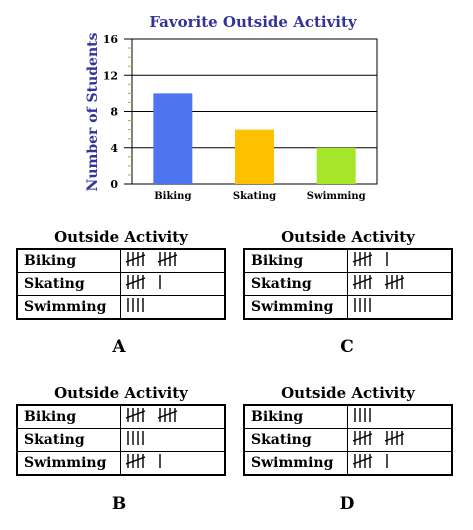 The image size is (473, 530). Describe the element at coordinates (119, 504) in the screenshot. I see `option-b-letter: B` at that location.